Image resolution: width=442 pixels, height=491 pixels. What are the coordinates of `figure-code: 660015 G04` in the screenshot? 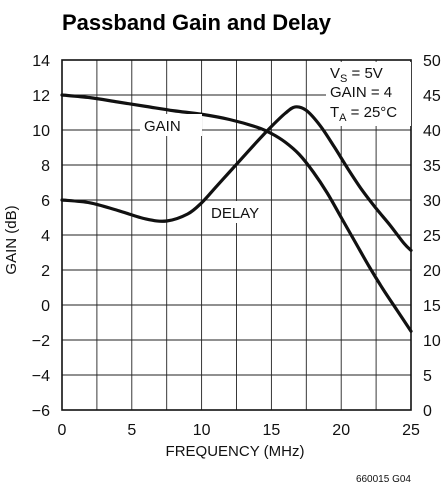 It's located at (383, 479).